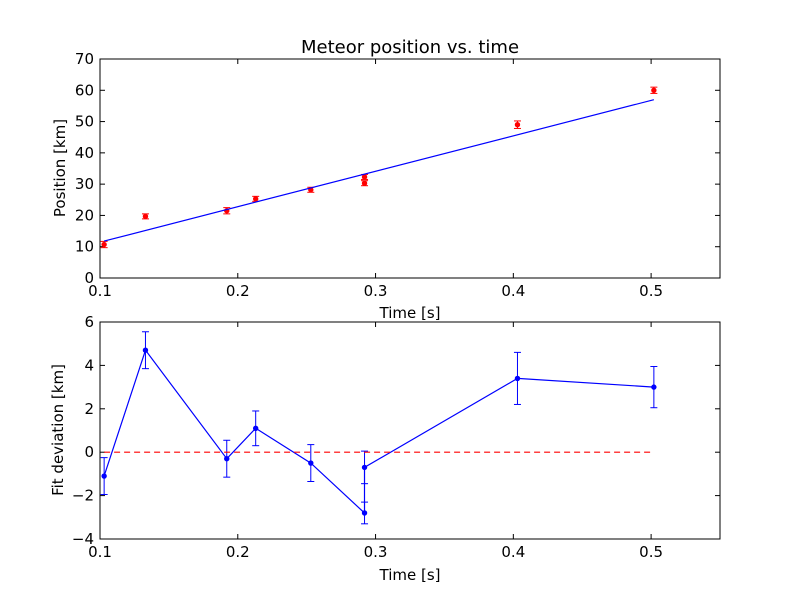 This screenshot has height=604, width=800. Describe the element at coordinates (84, 215) in the screenshot. I see `y-tick-label: 20` at that location.